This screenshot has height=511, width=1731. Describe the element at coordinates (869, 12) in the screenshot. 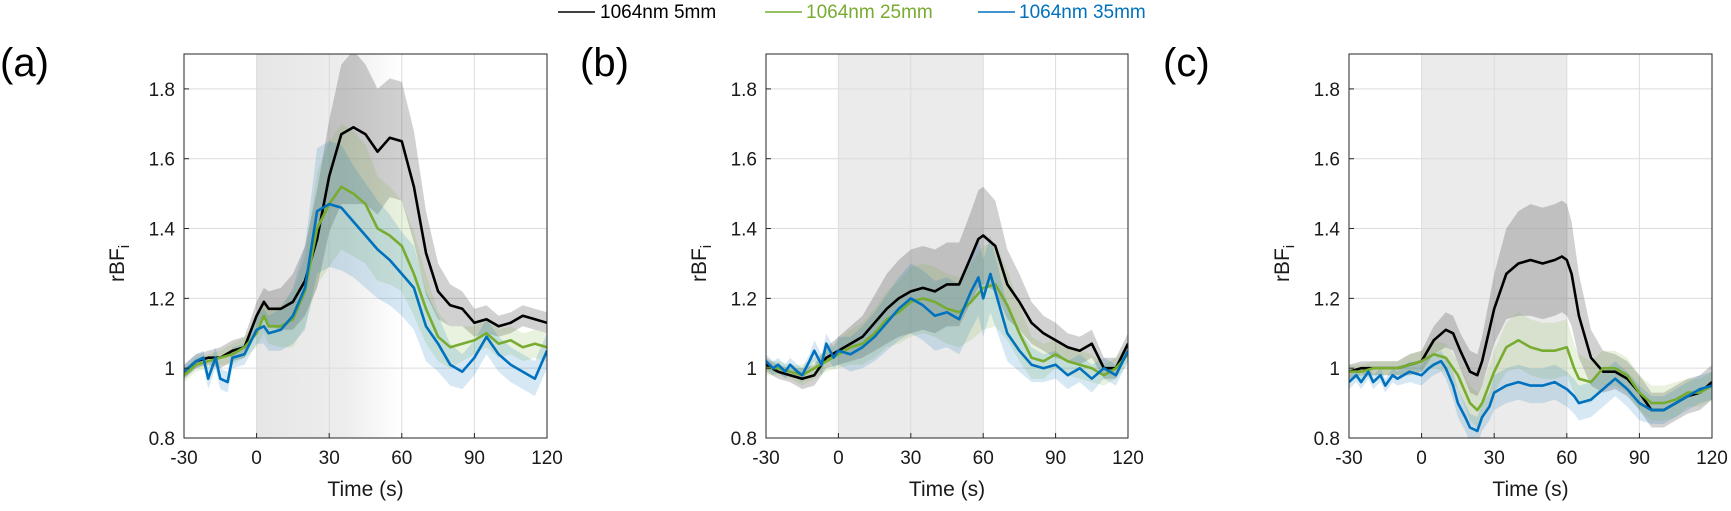

I see `legend-label-25mm: 1064nm 25mm` at that location.